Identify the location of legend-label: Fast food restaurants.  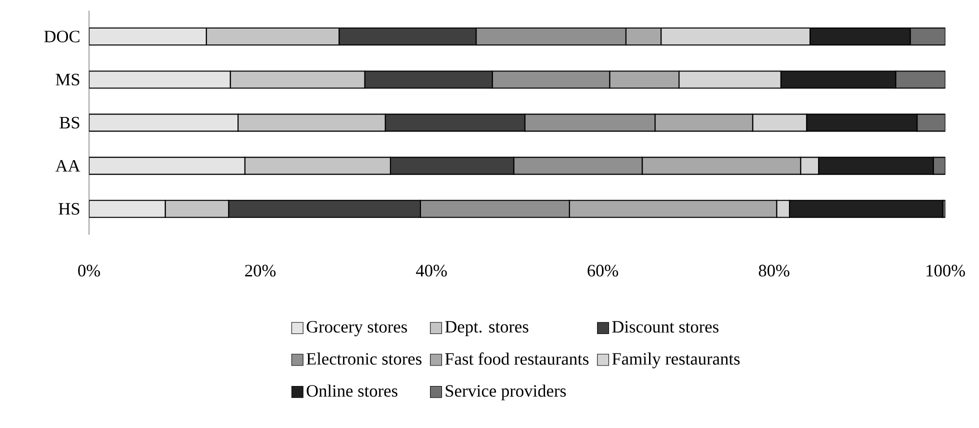
(516, 358).